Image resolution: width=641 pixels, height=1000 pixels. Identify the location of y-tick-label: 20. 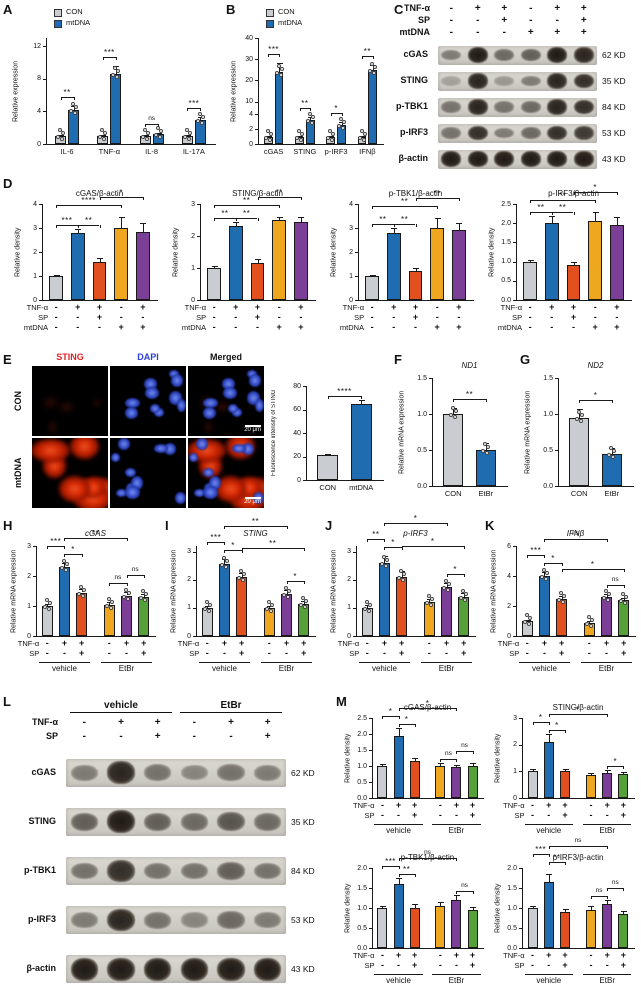
(297, 456).